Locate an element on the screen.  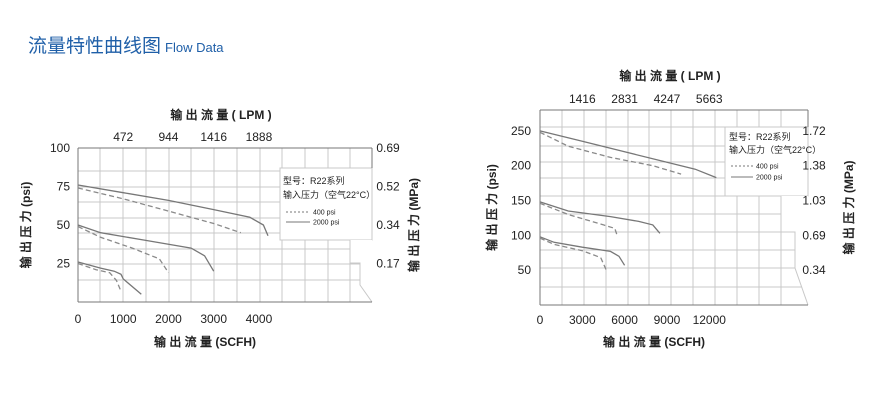
y-tick-label: 200 is located at coordinates (521, 166).